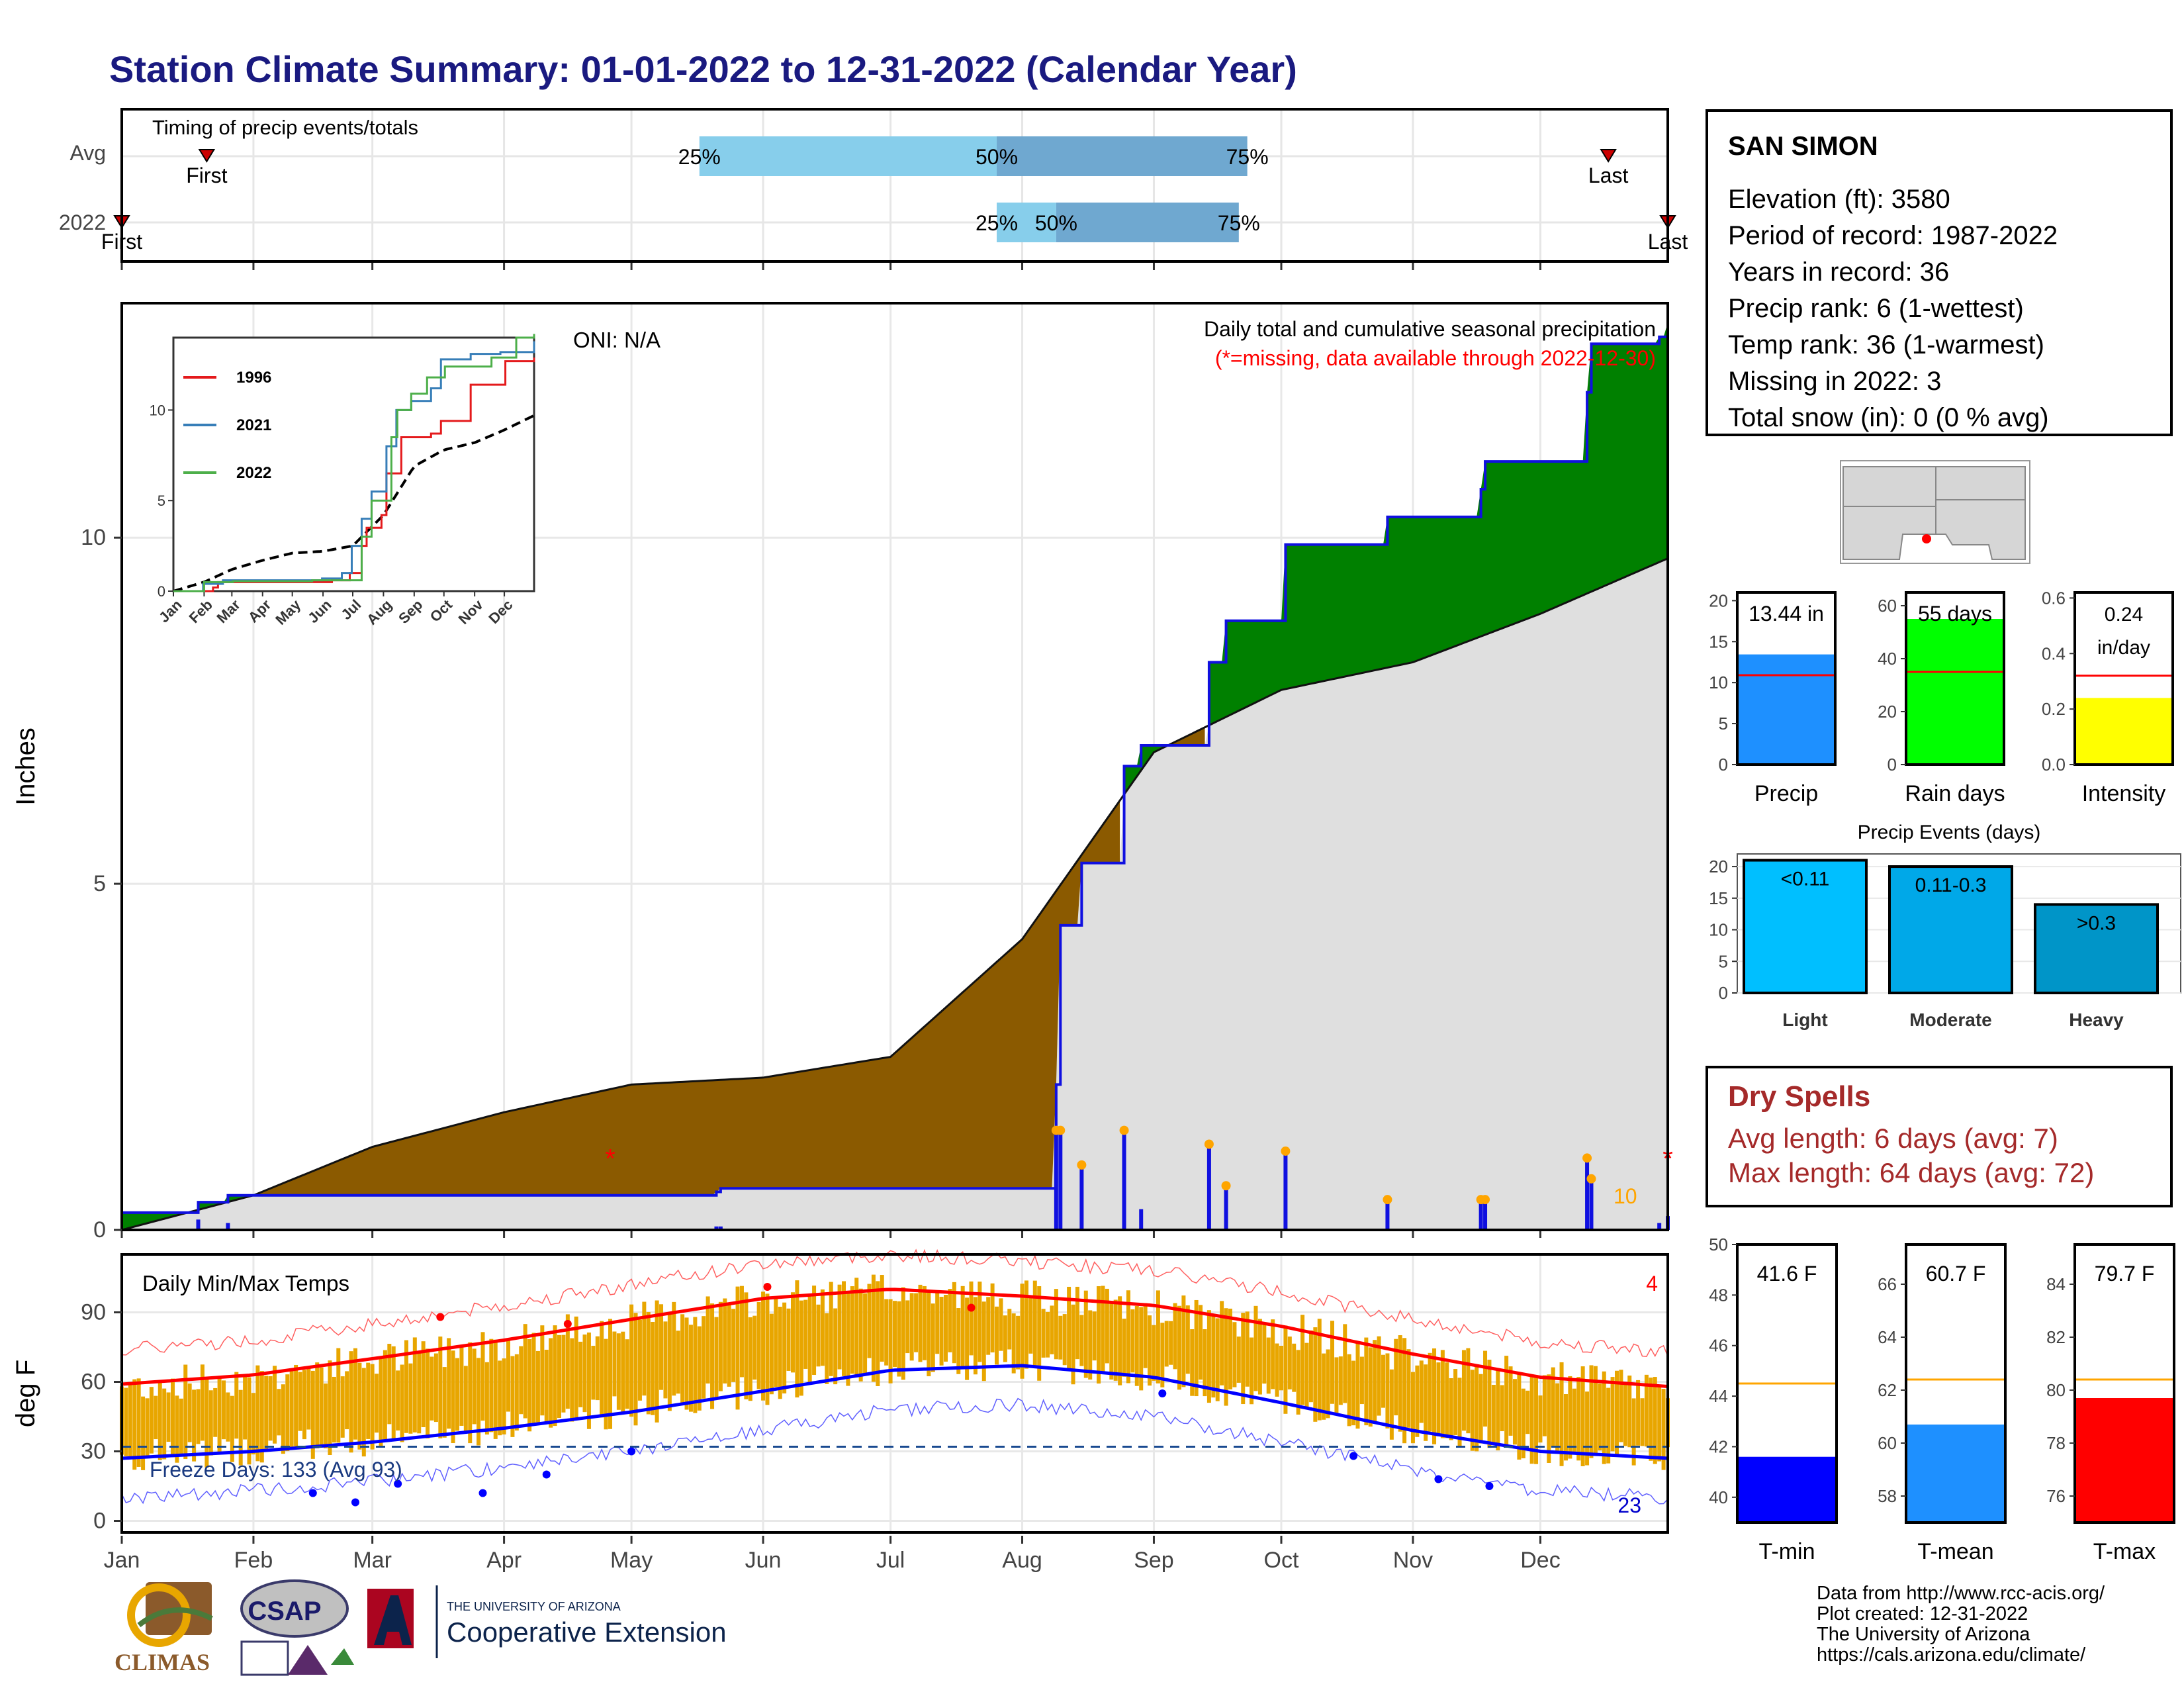  Describe the element at coordinates (1625, 1196) in the screenshot. I see `precip-count-label: 10` at that location.